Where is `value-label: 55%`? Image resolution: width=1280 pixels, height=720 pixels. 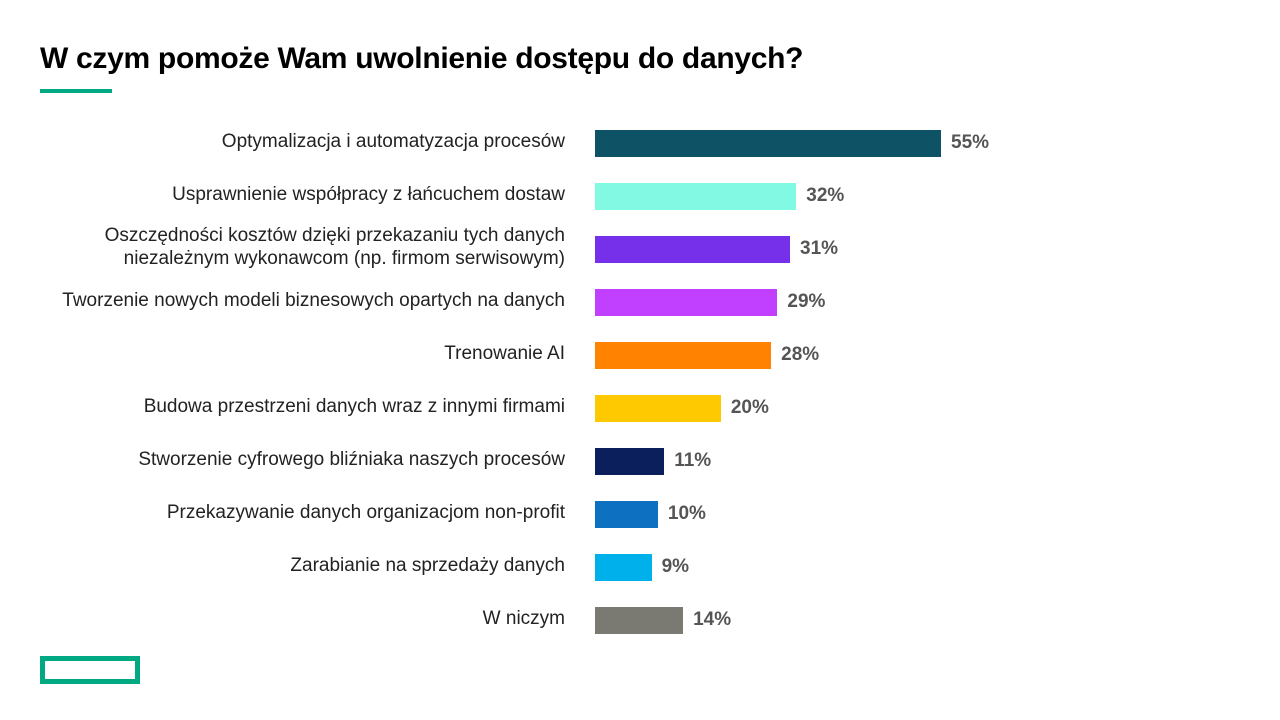 value-label: 55% is located at coordinates (970, 142).